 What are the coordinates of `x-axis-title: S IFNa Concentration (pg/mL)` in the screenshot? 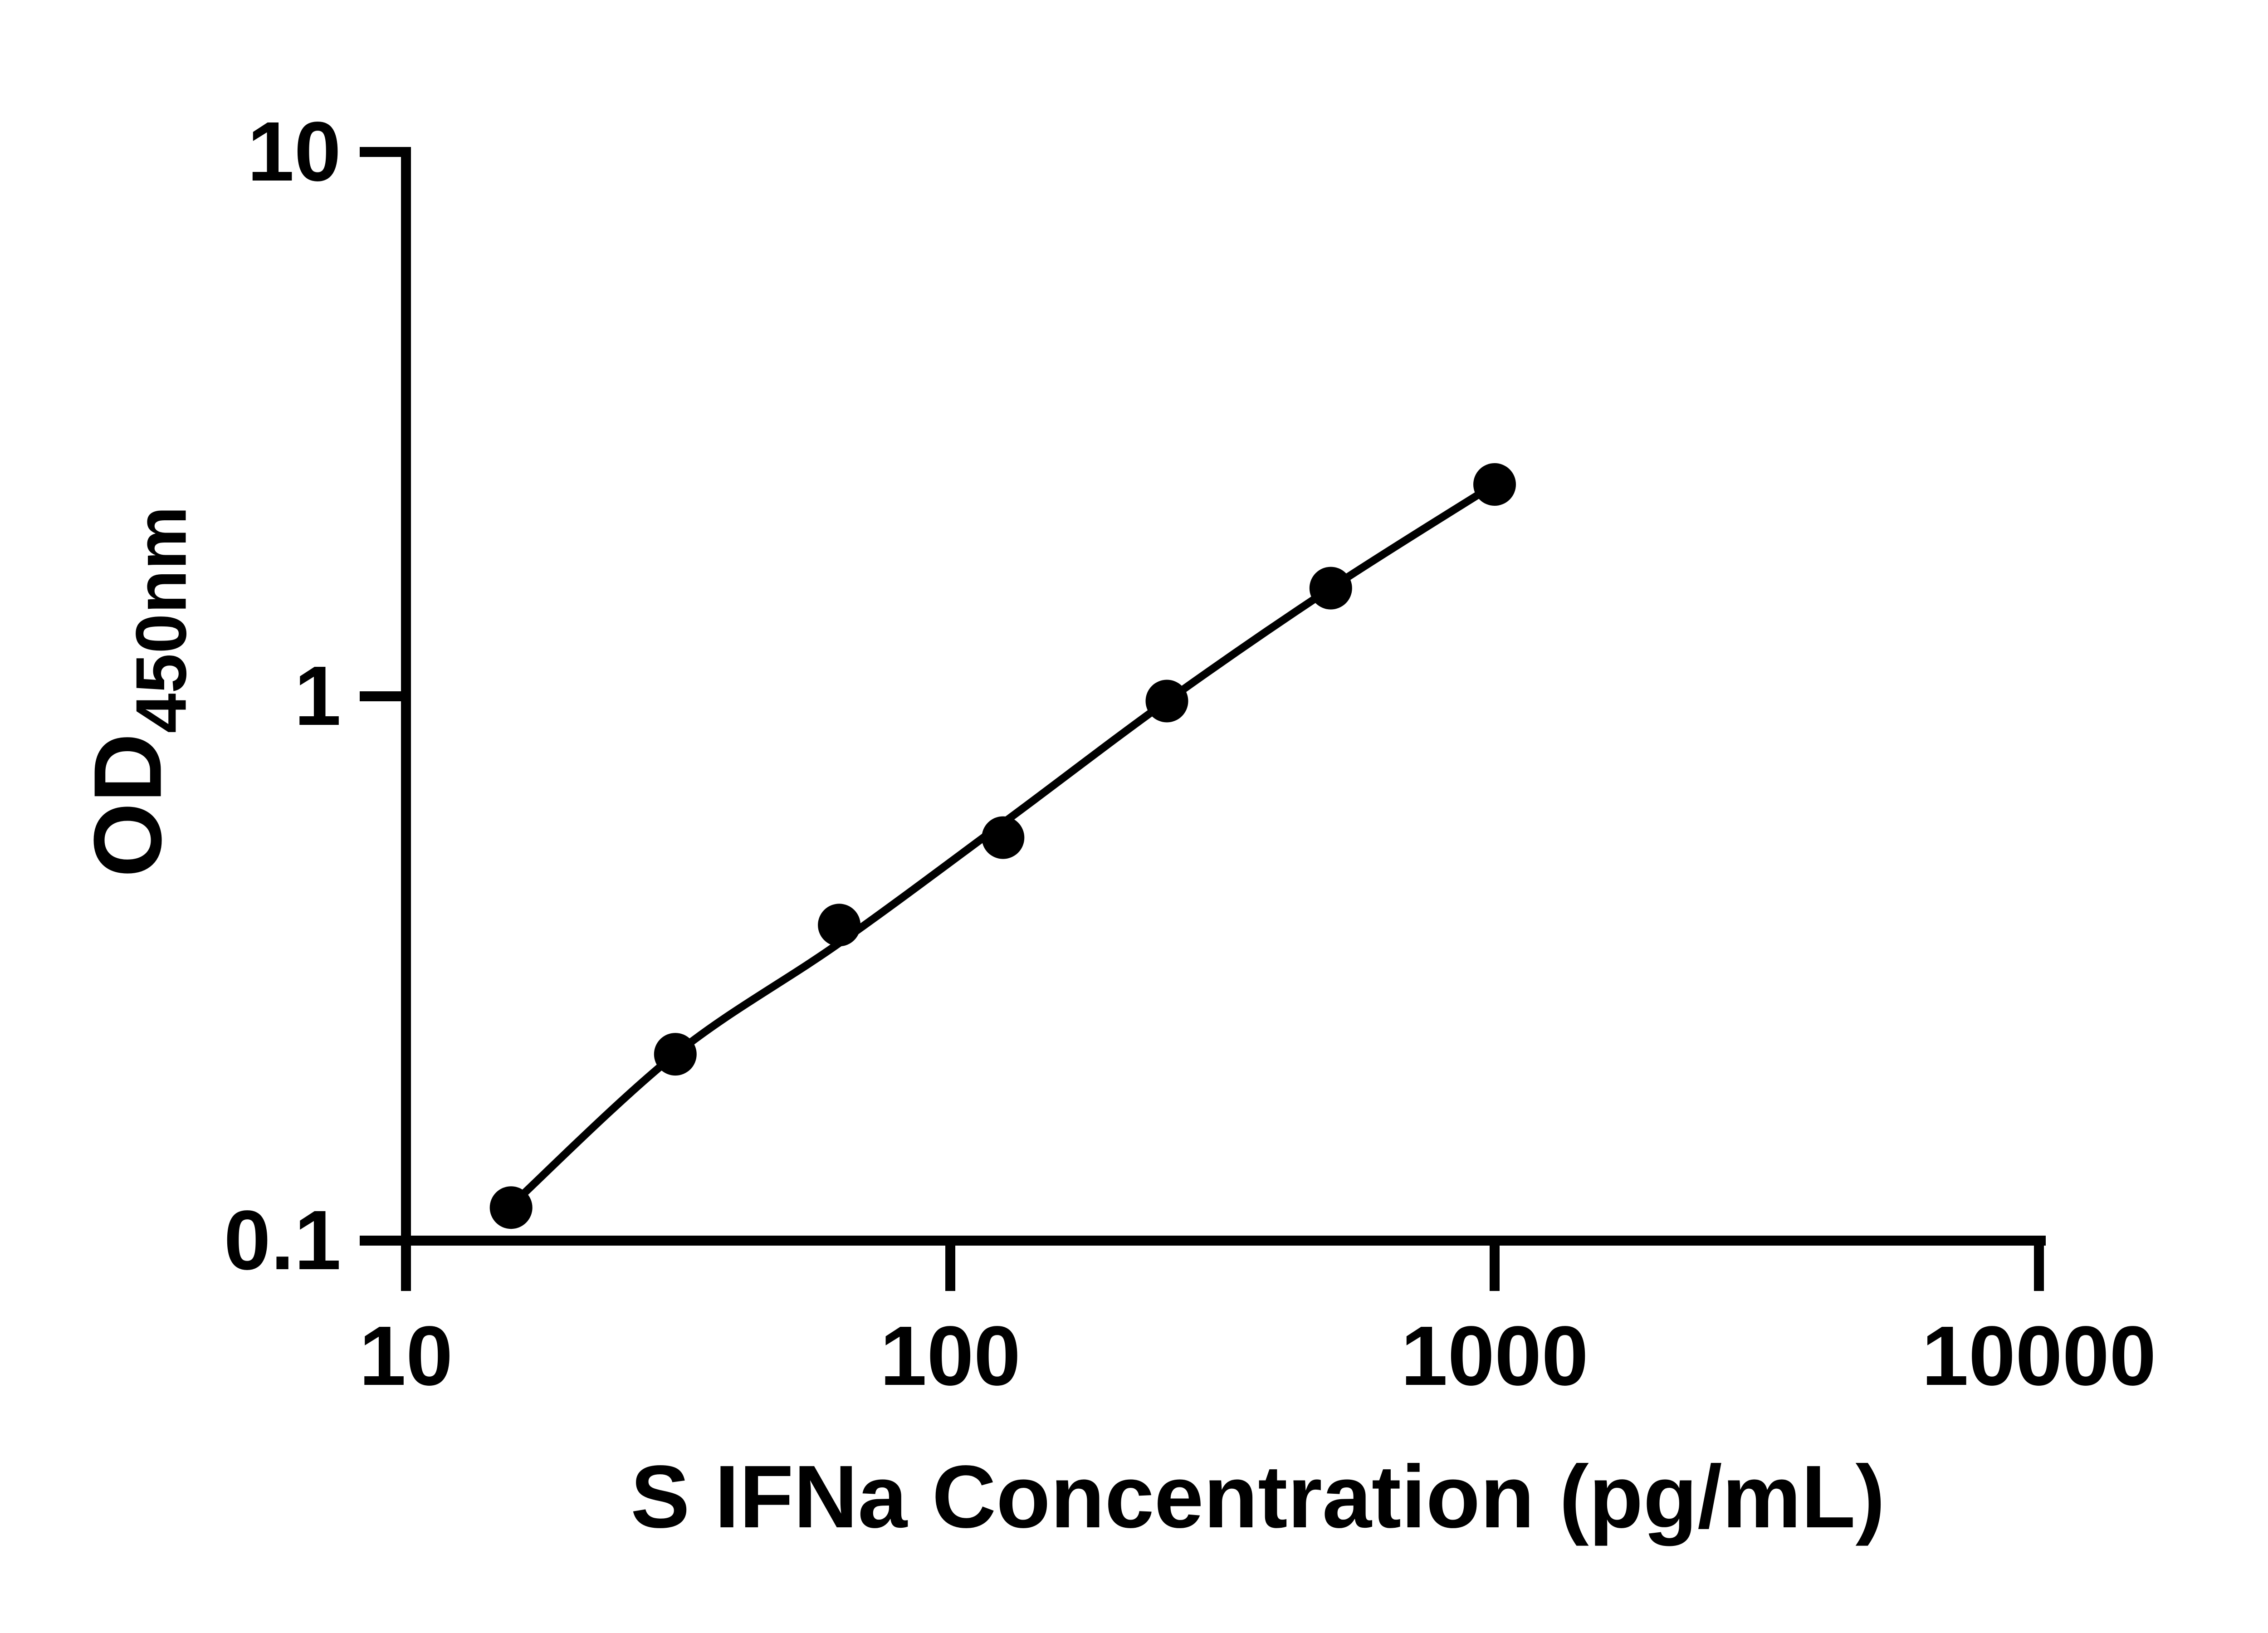 It's located at (1258, 1496).